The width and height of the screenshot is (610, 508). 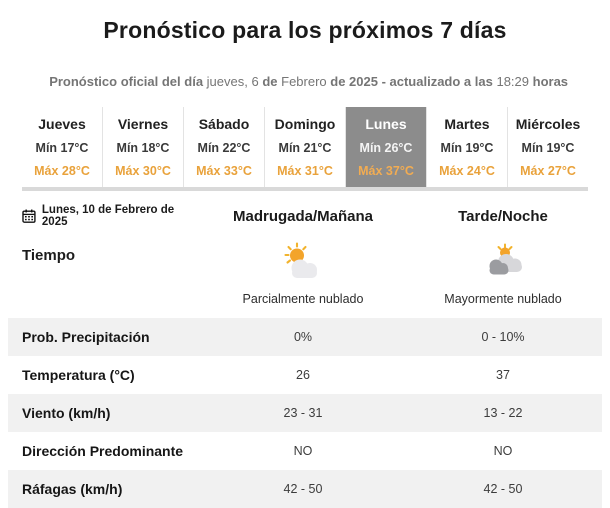 I want to click on day-name: Lunes, so click(x=386, y=124).